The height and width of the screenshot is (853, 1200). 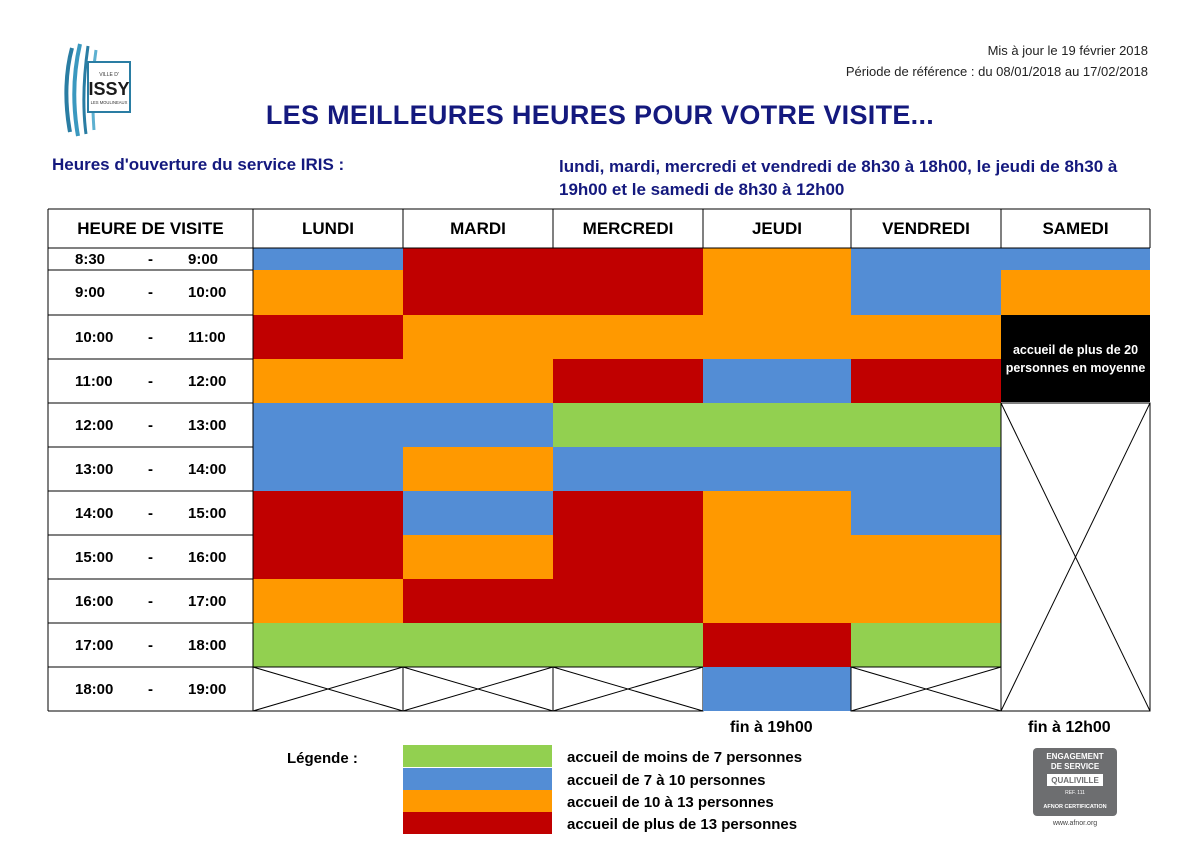 I want to click on slot-vendredi-high, so click(x=926, y=337).